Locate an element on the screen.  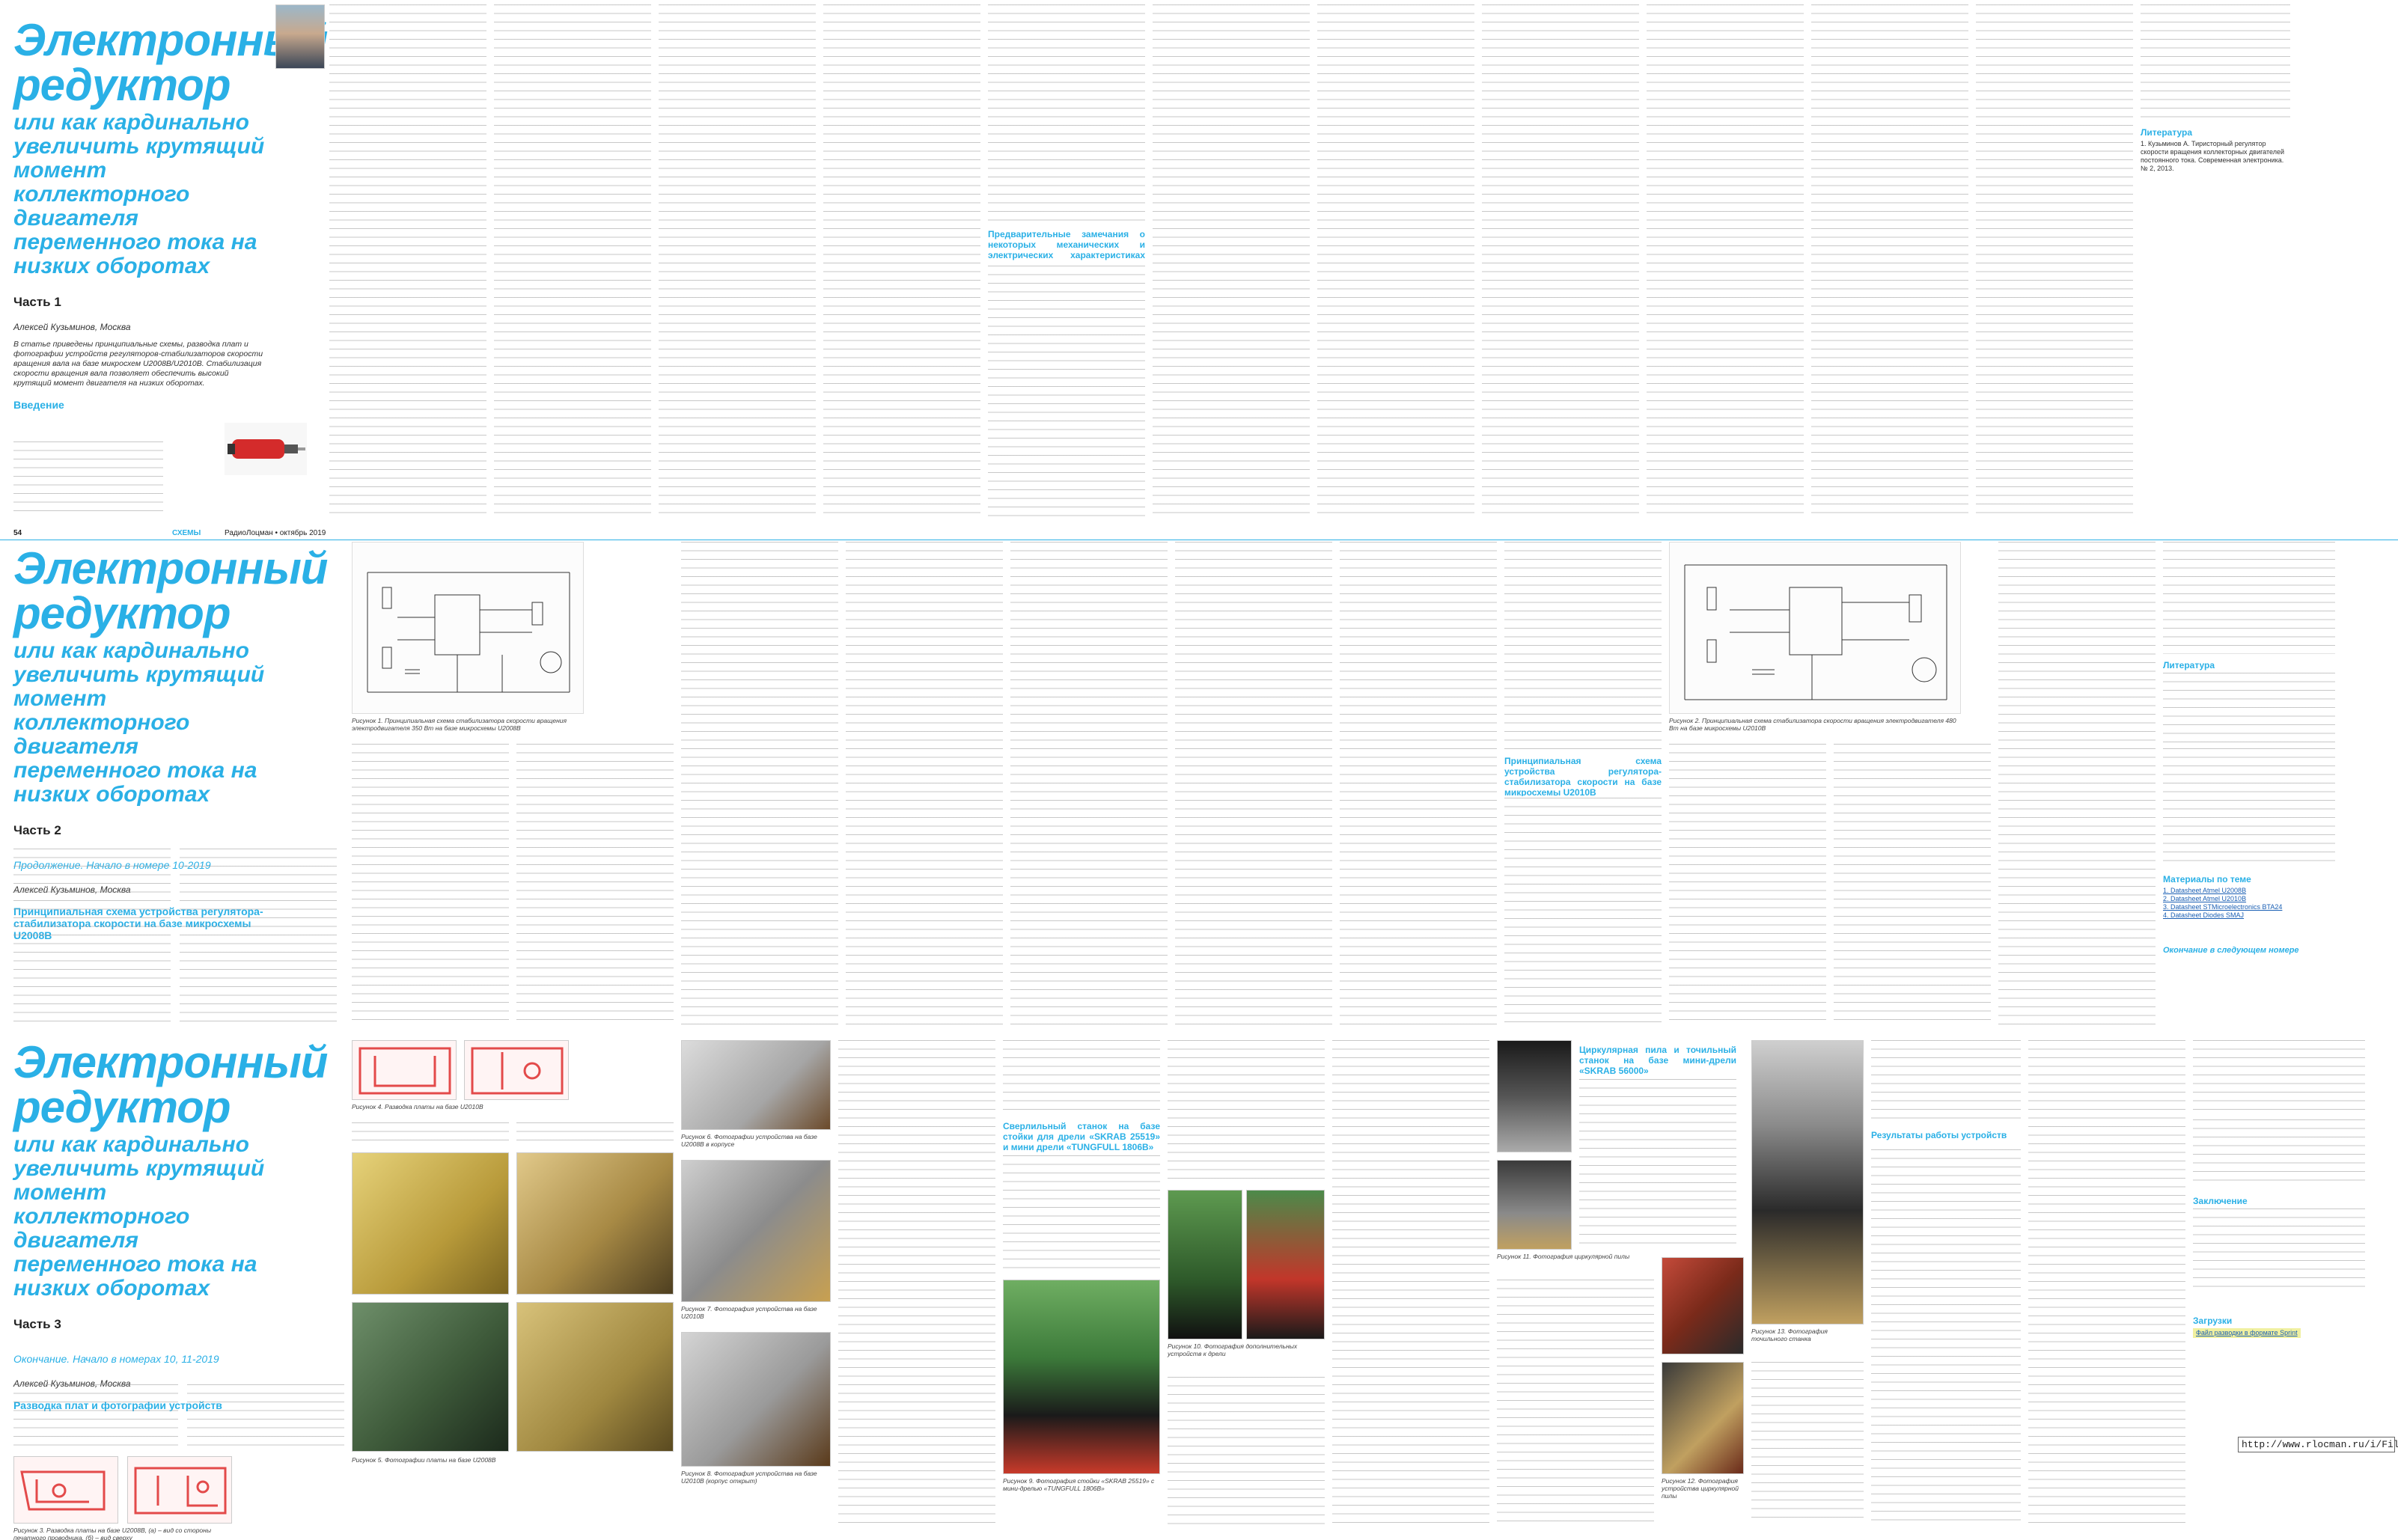
text-column-a is located at coordinates (95, 1418).